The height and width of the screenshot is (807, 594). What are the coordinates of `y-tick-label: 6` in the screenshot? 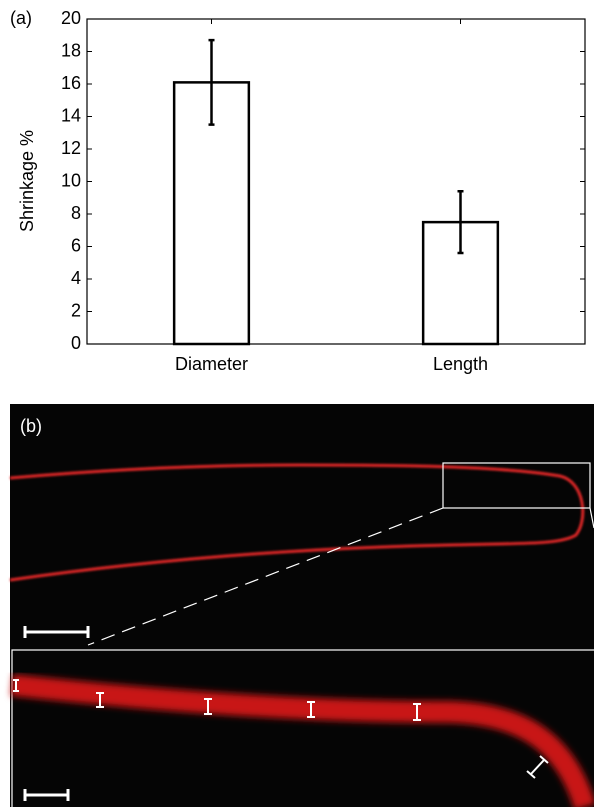 It's located at (76, 245).